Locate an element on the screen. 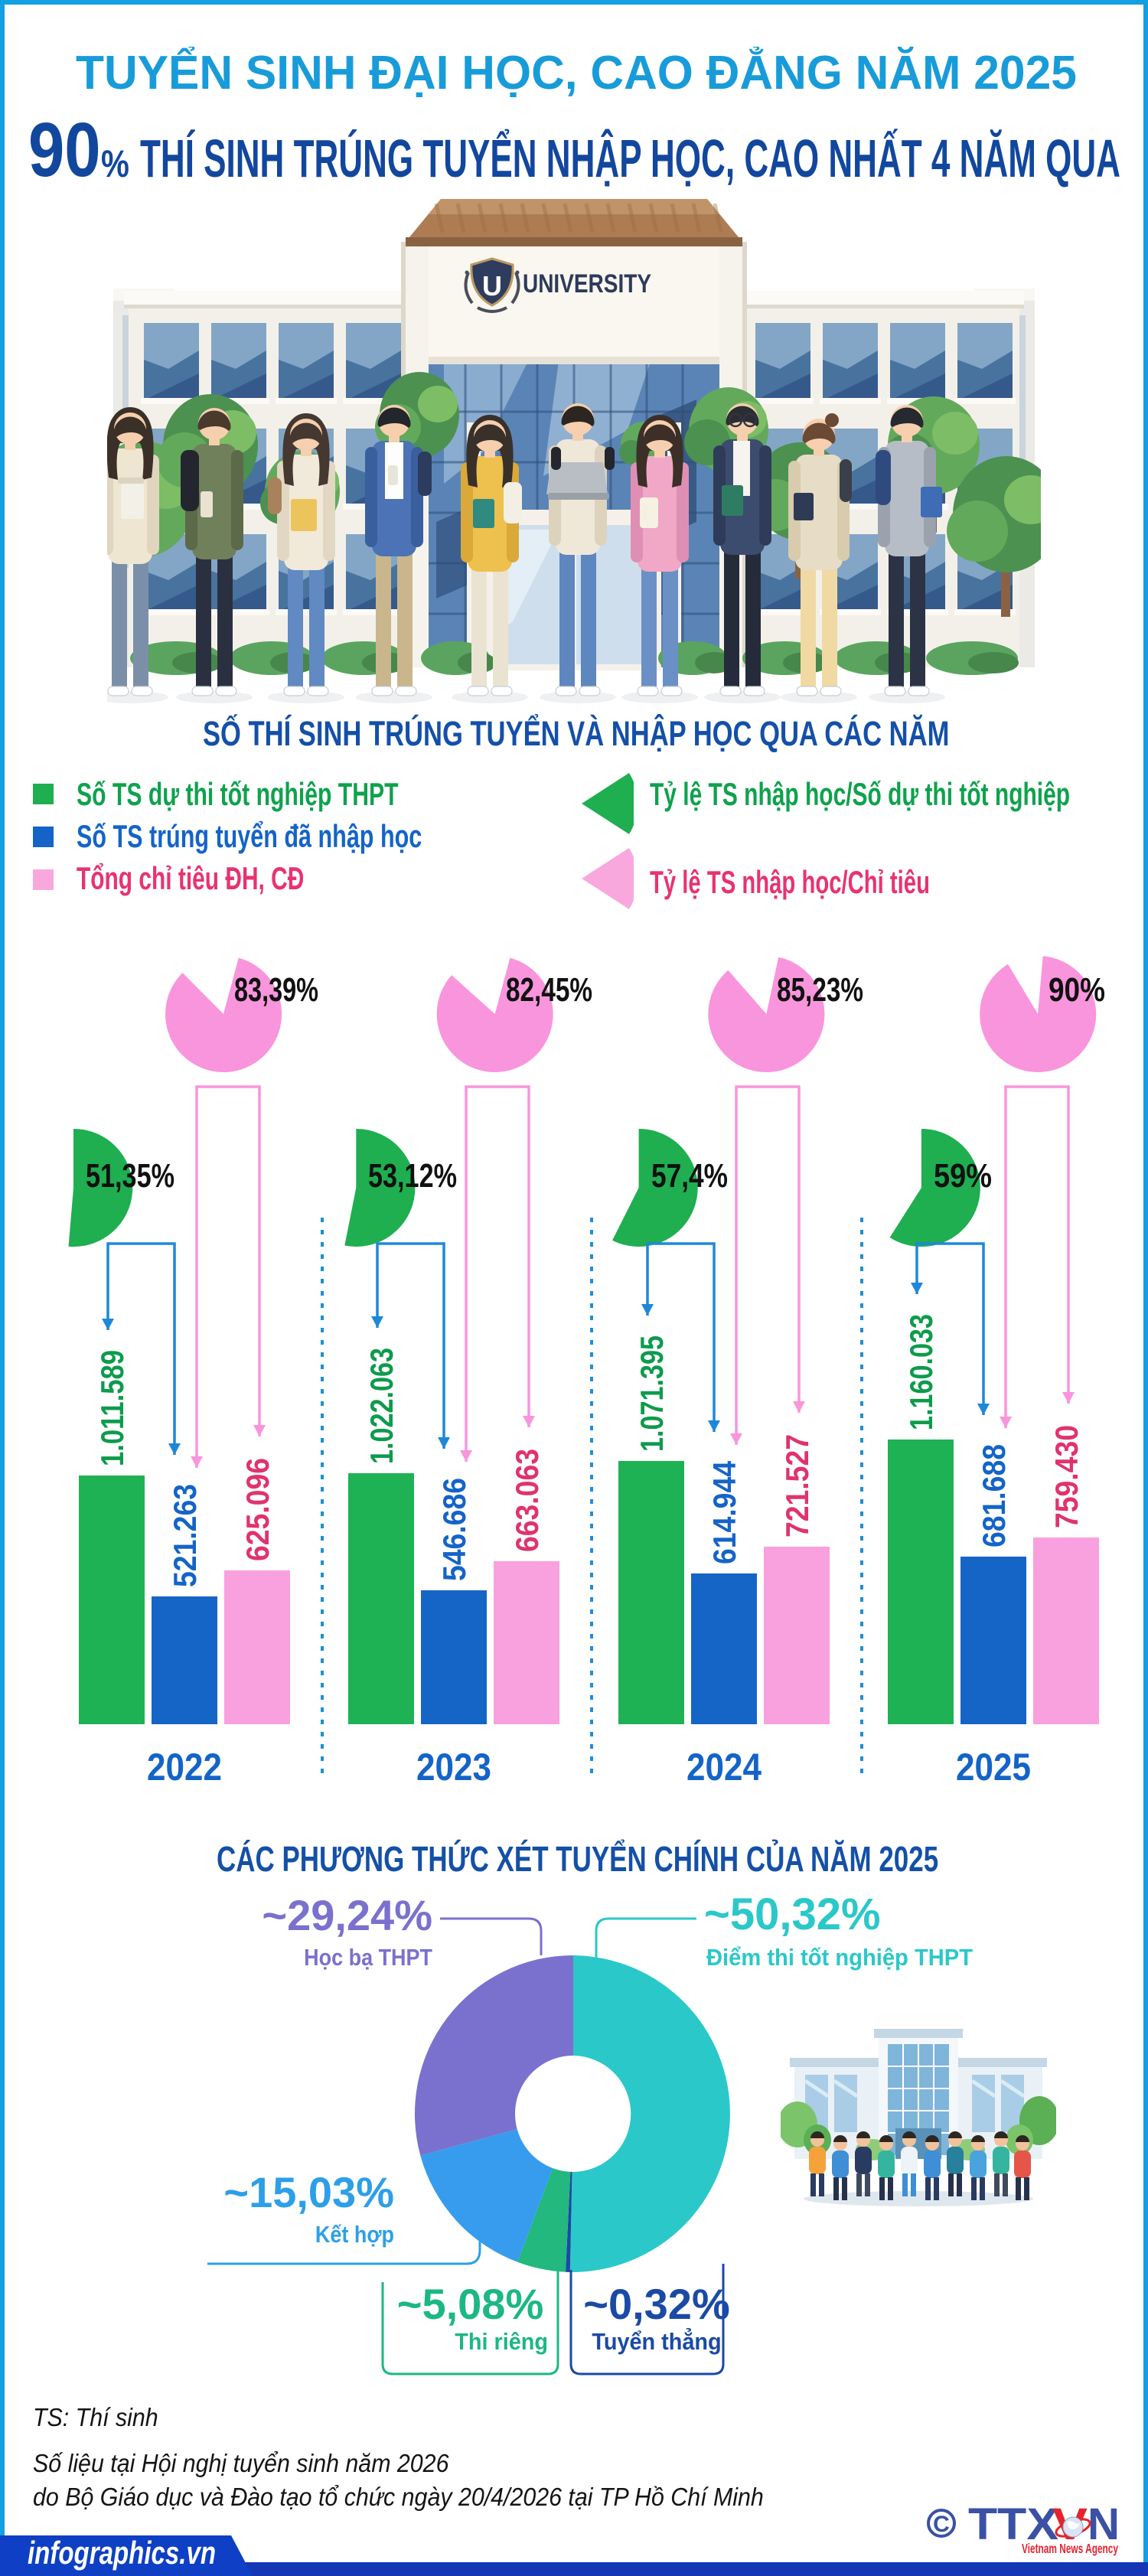 Image resolution: width=1148 pixels, height=2576 pixels. svg-text: 85,23% is located at coordinates (820, 990).